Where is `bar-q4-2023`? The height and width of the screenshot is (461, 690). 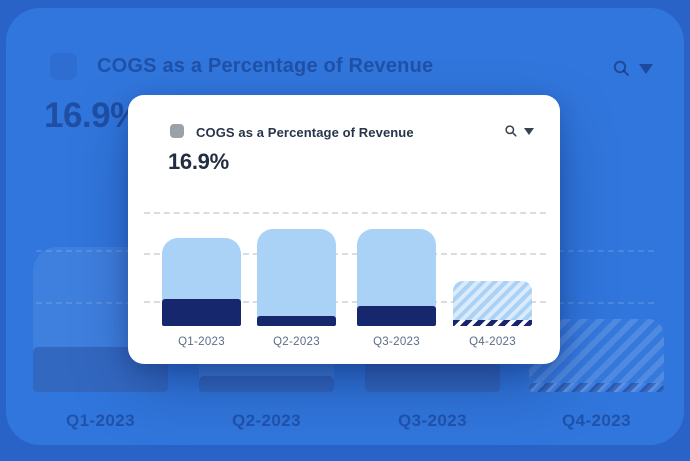 bar-q4-2023 is located at coordinates (492, 303).